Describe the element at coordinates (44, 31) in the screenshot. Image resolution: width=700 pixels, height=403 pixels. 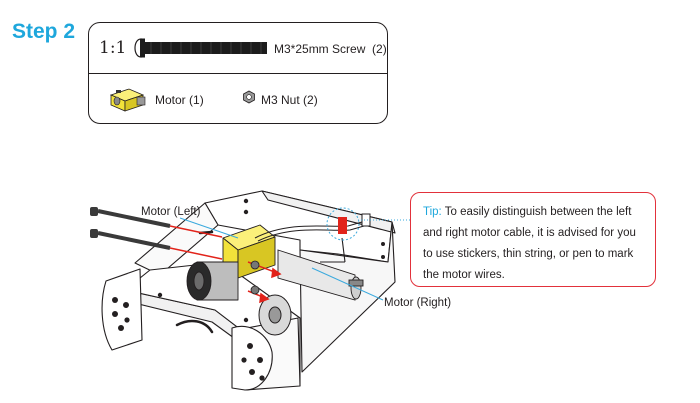
I see `step-title: Step 2` at that location.